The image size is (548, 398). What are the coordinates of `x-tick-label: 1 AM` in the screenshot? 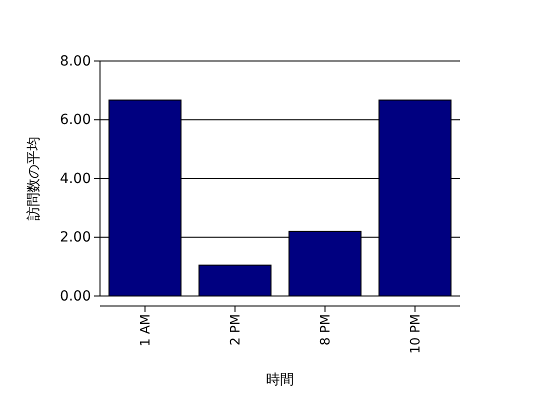 It's located at (146, 330).